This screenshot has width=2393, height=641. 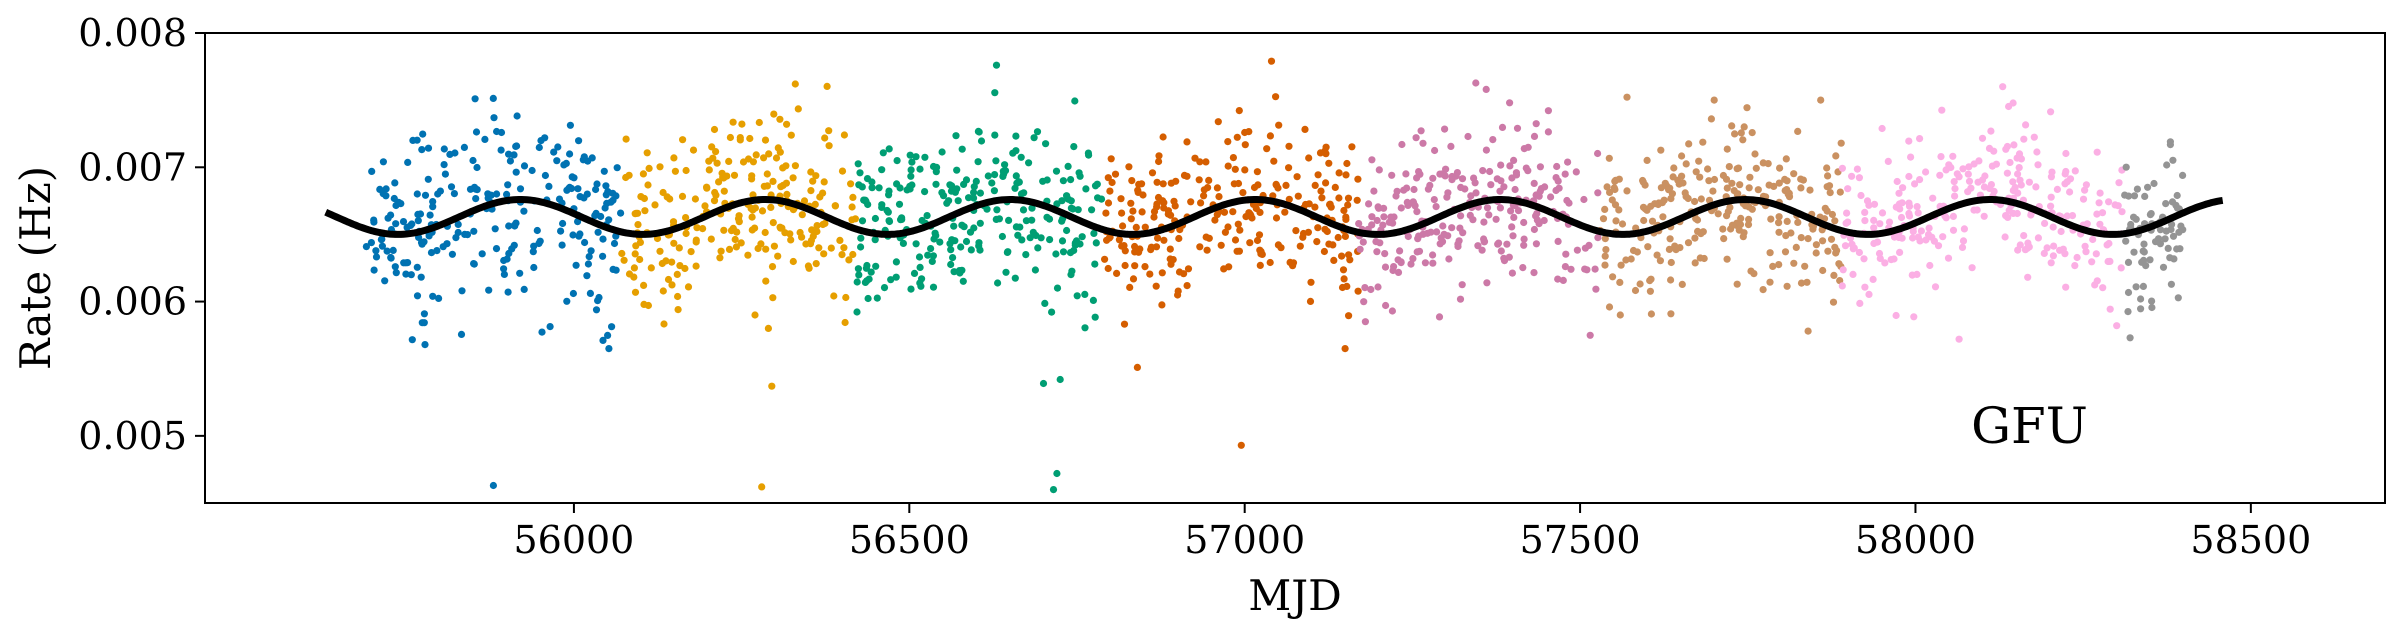 What do you see at coordinates (2029, 426) in the screenshot?
I see `detector-annotation: GFU` at bounding box center [2029, 426].